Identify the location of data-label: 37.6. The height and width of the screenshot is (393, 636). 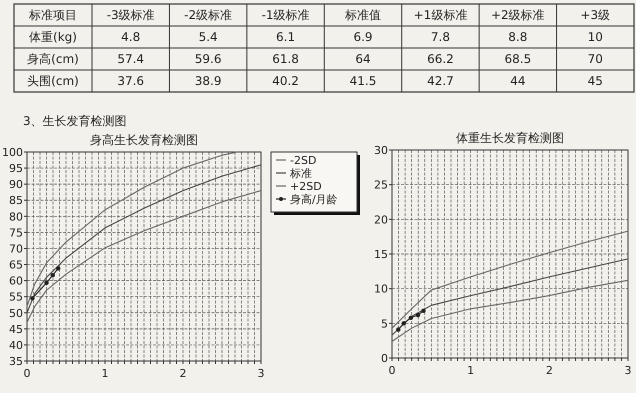
(130, 81).